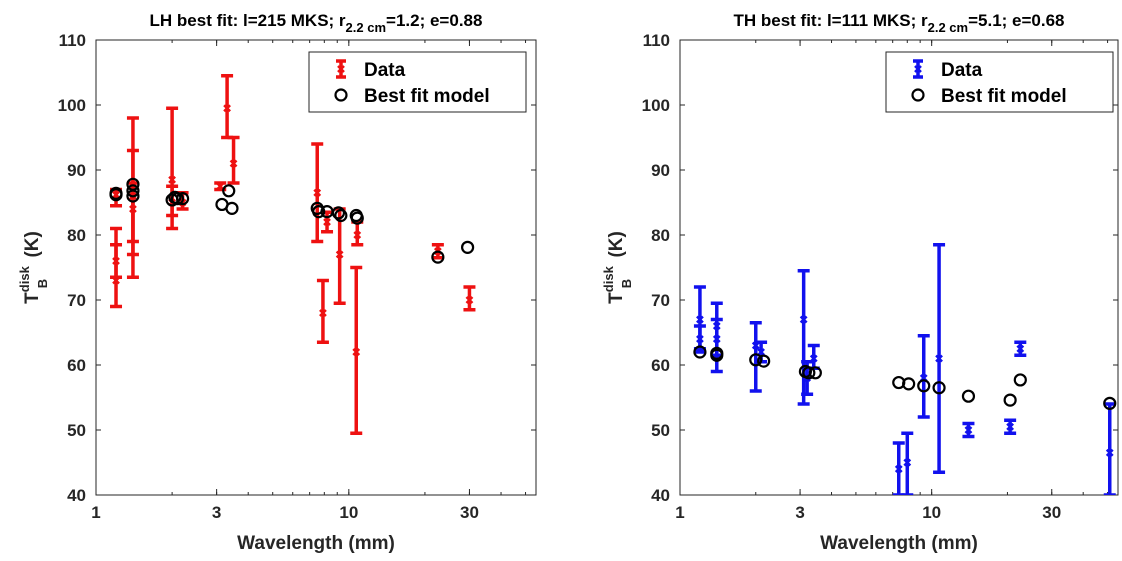 The width and height of the screenshot is (1122, 561). I want to click on y-tick-label: 90, so click(660, 170).